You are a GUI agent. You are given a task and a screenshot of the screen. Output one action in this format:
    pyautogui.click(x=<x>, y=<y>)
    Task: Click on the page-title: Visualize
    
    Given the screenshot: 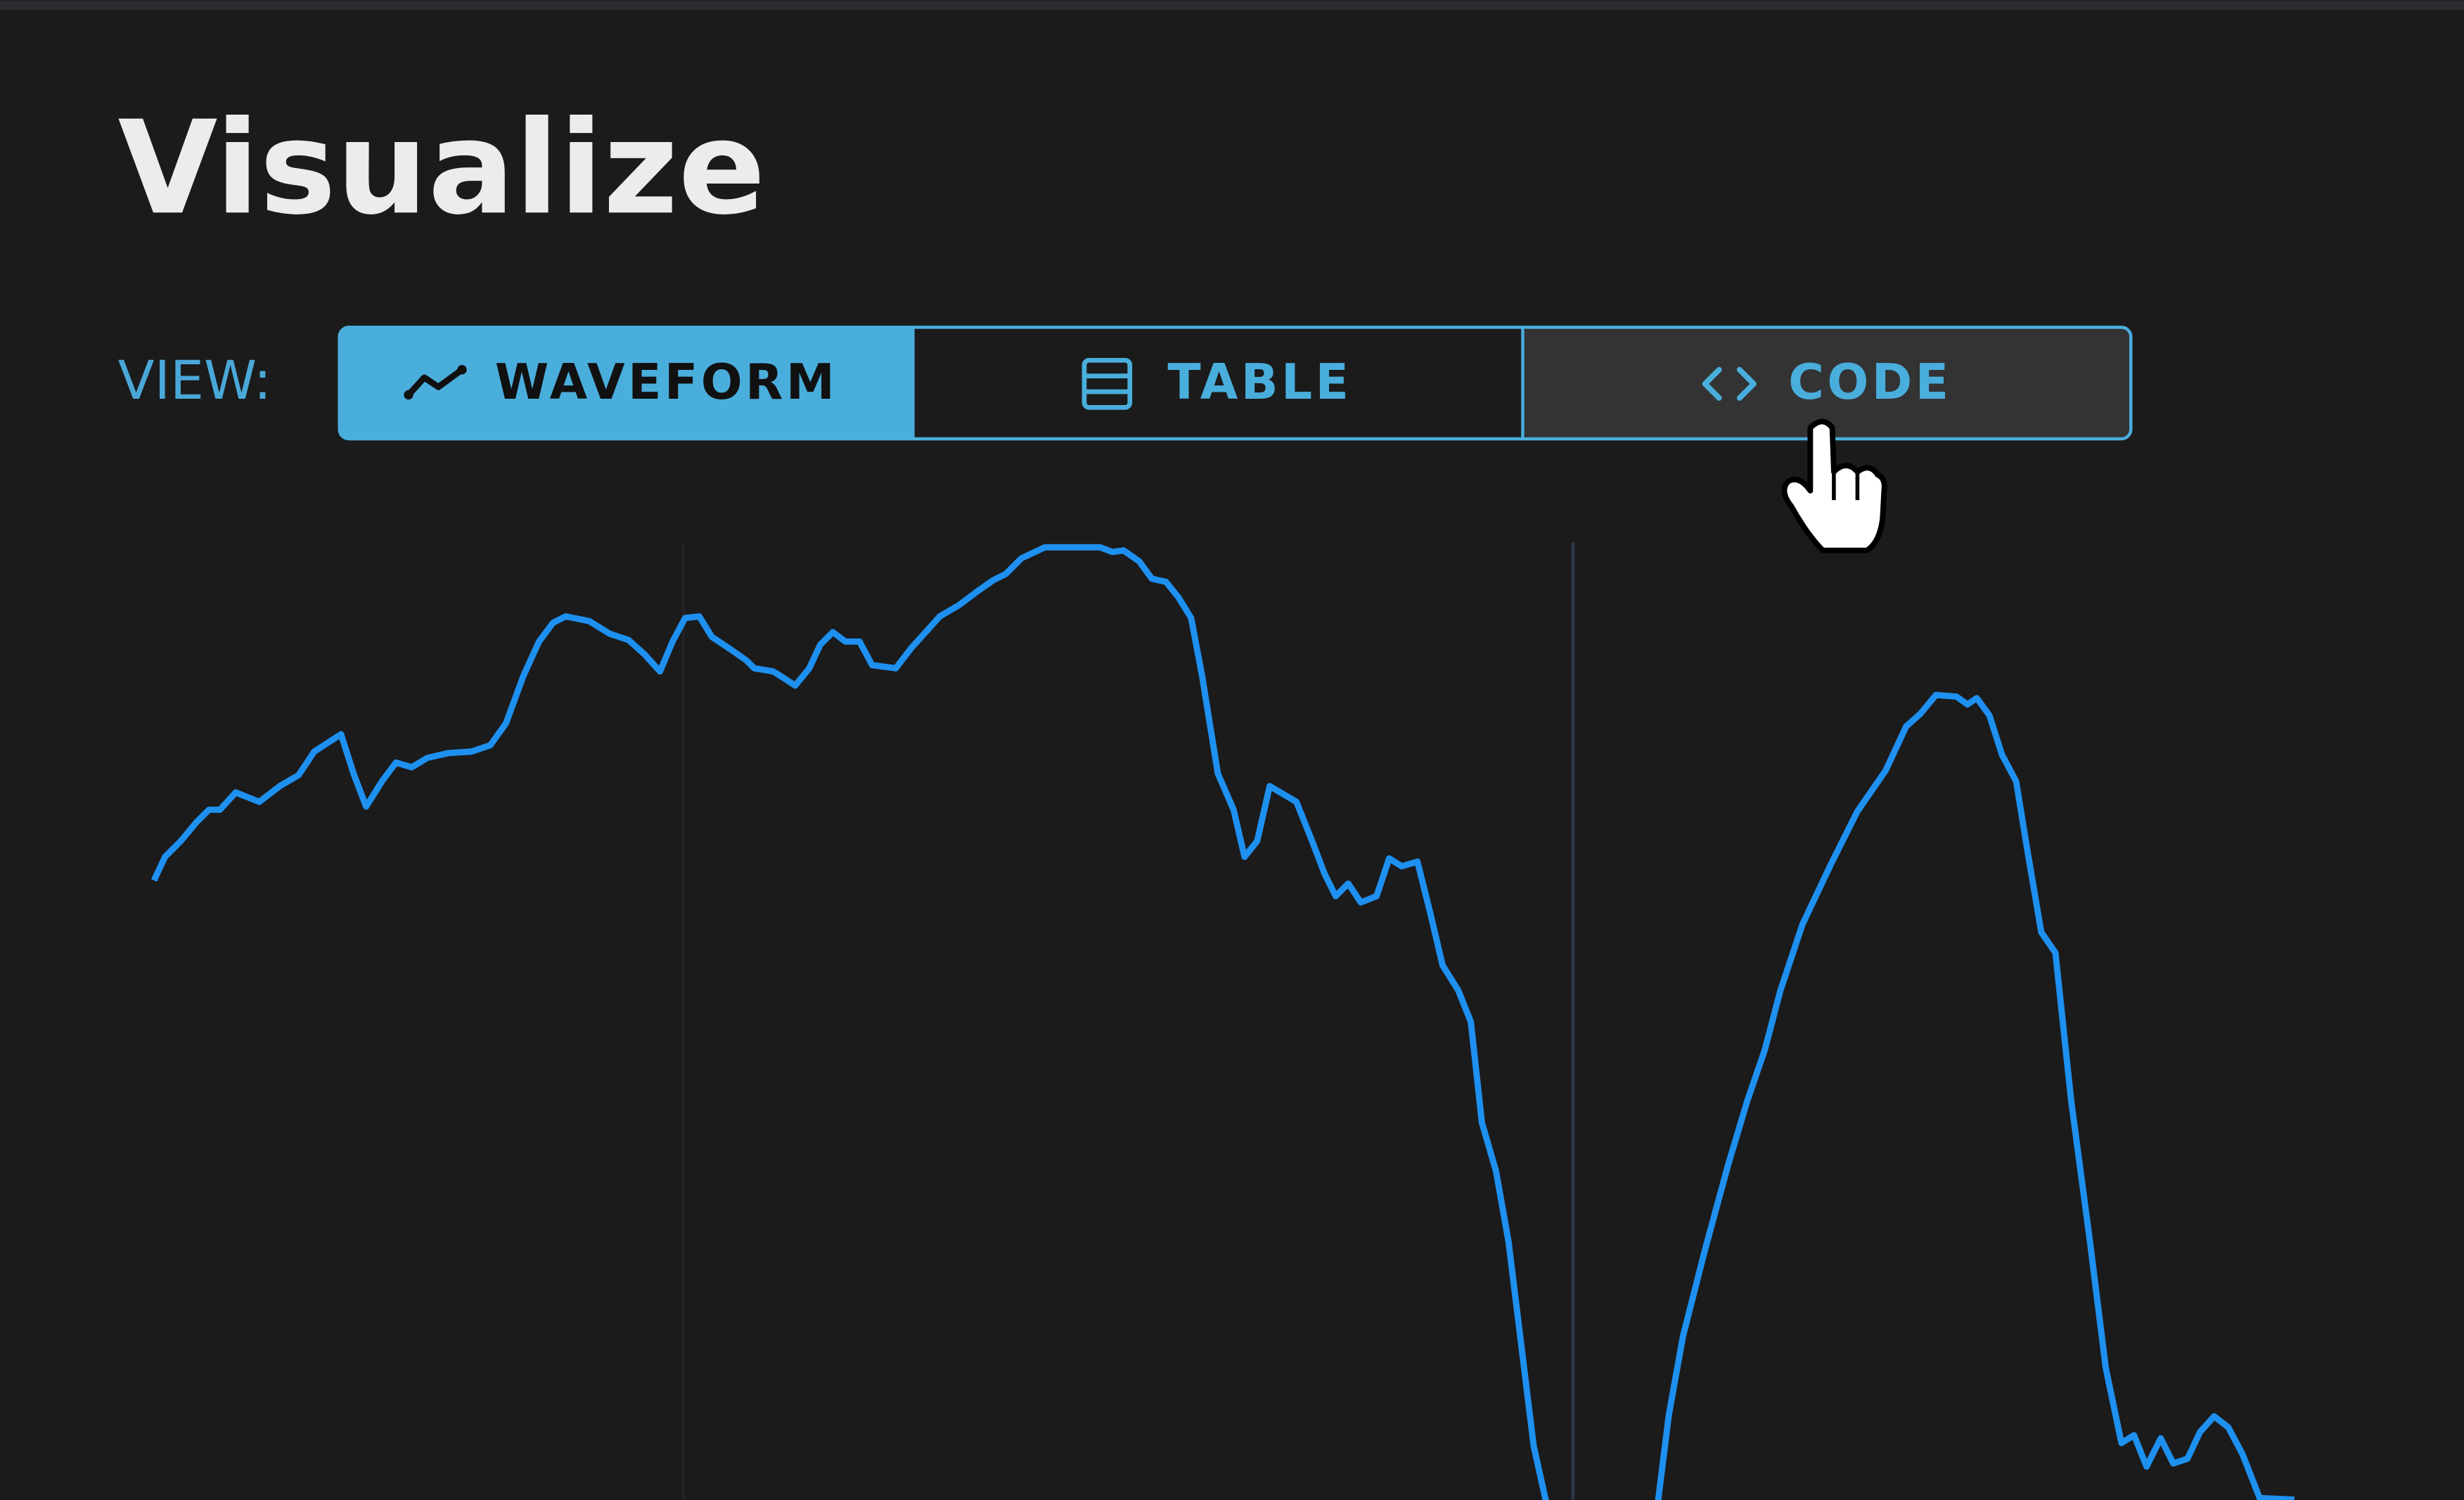 What is the action you would take?
    pyautogui.click(x=442, y=168)
    